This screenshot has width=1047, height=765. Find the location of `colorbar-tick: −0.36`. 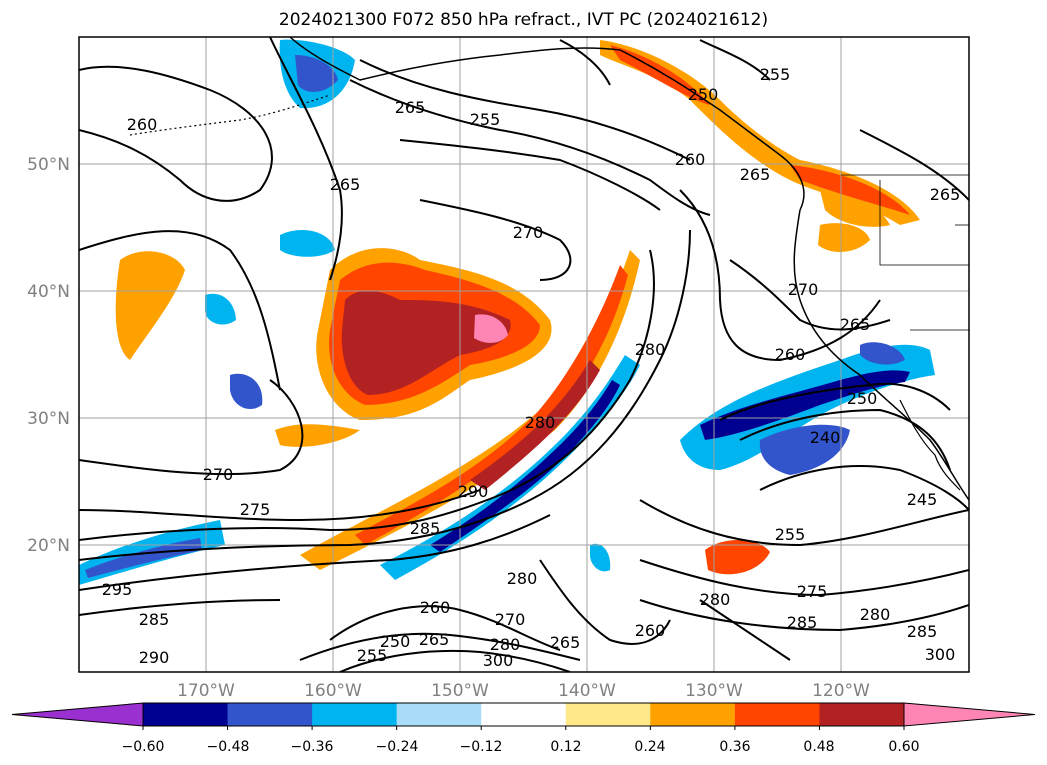

colorbar-tick: −0.36 is located at coordinates (312, 747).